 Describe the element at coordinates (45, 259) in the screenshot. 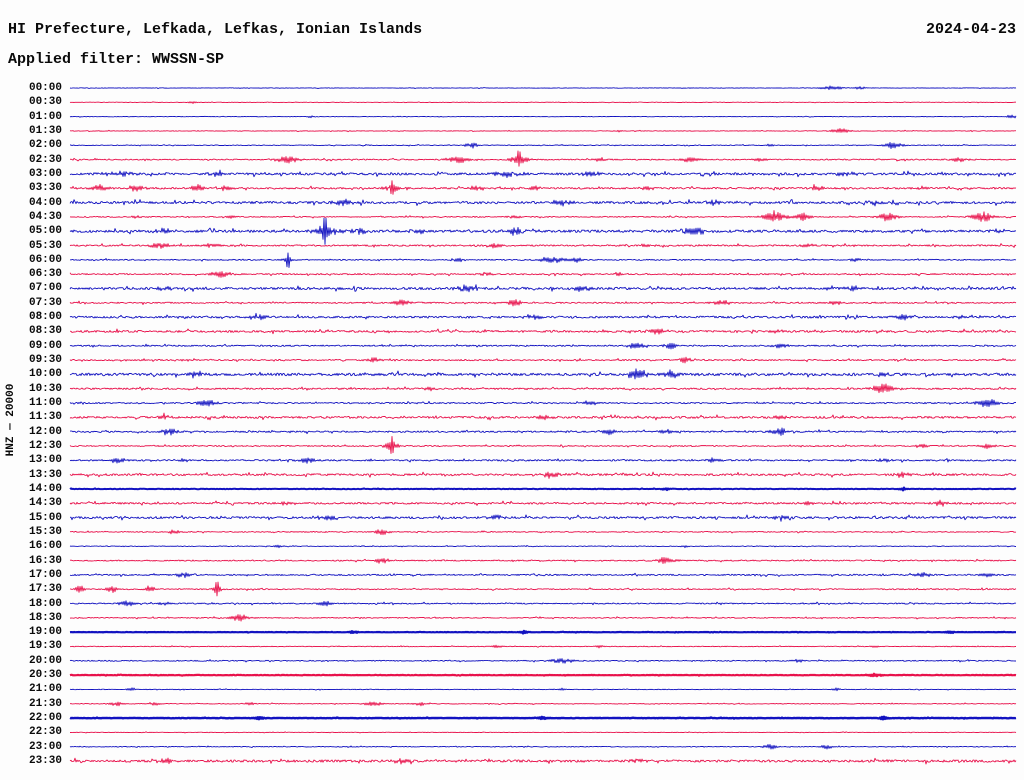

I see `time-label-06-00: 06:00` at that location.